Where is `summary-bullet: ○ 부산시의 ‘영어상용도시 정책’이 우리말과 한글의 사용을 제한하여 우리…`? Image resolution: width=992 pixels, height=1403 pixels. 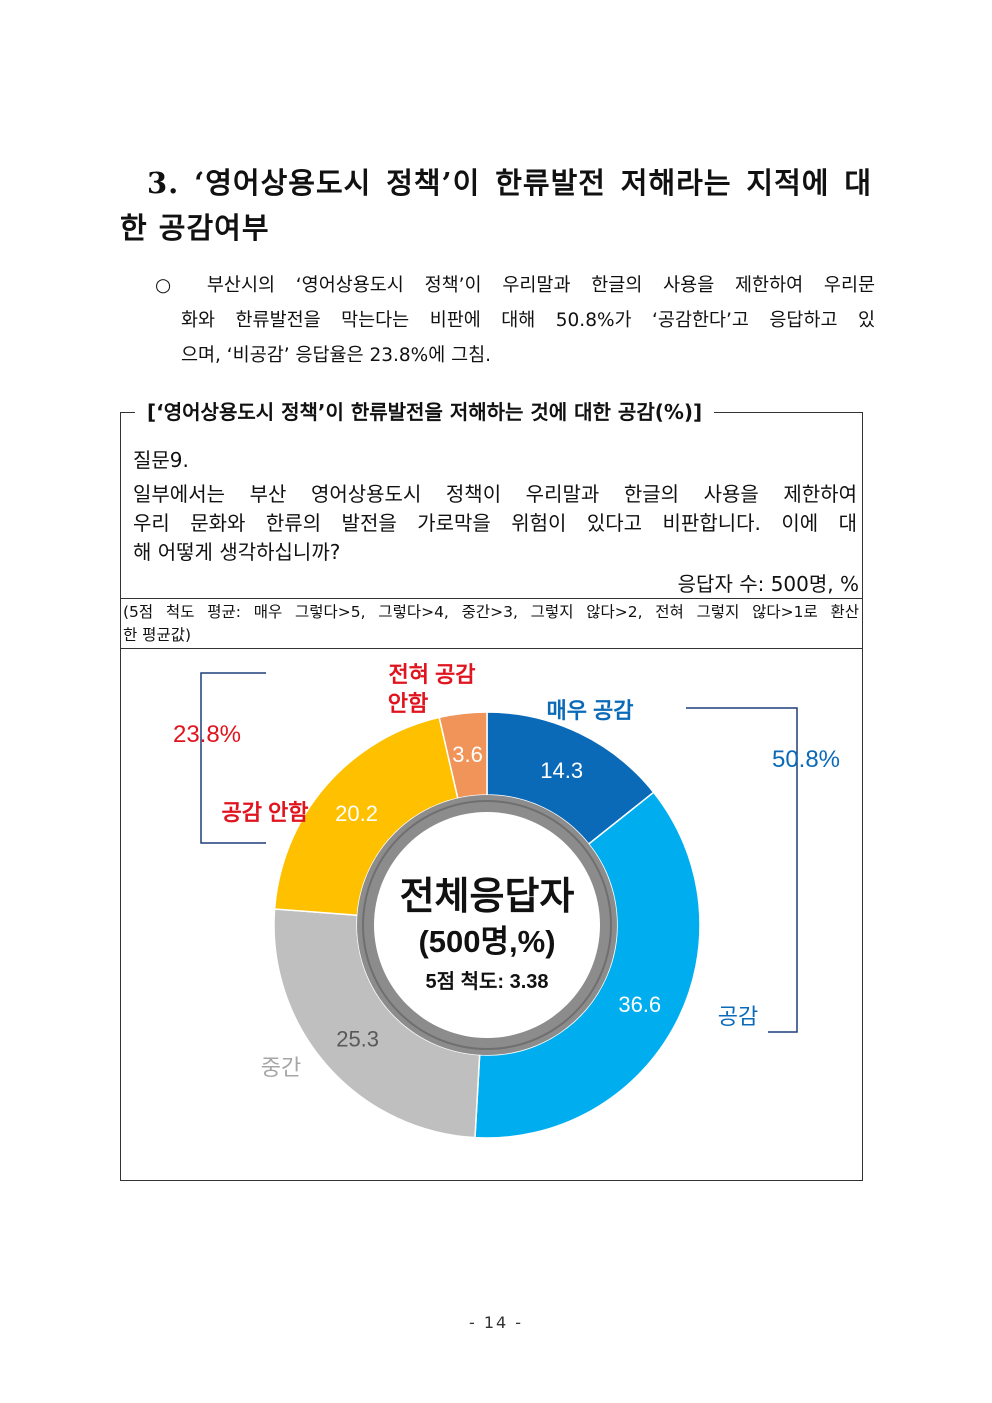
summary-bullet: ○ 부산시의 ‘영어상용도시 정책’이 우리말과 한글의 사용을 제한하여 우리… is located at coordinates (515, 320).